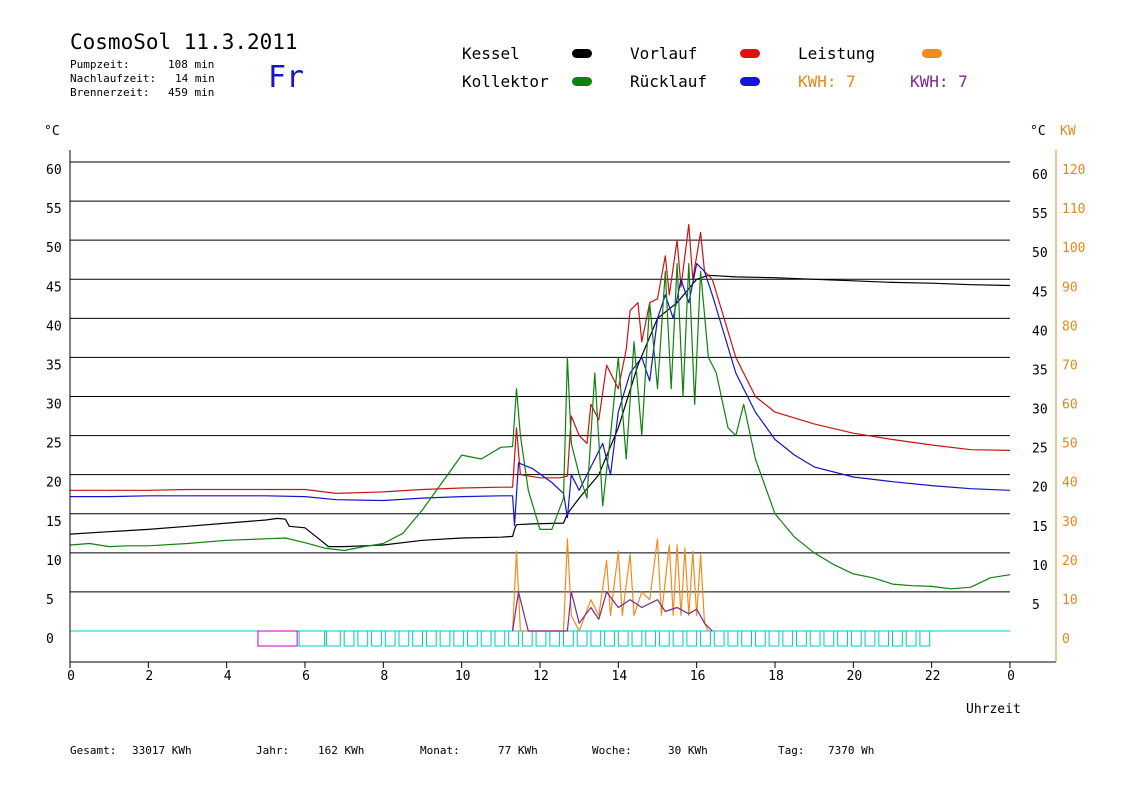 The height and width of the screenshot is (812, 1148). I want to click on y-right-power-tick-100: 100, so click(1073, 248).